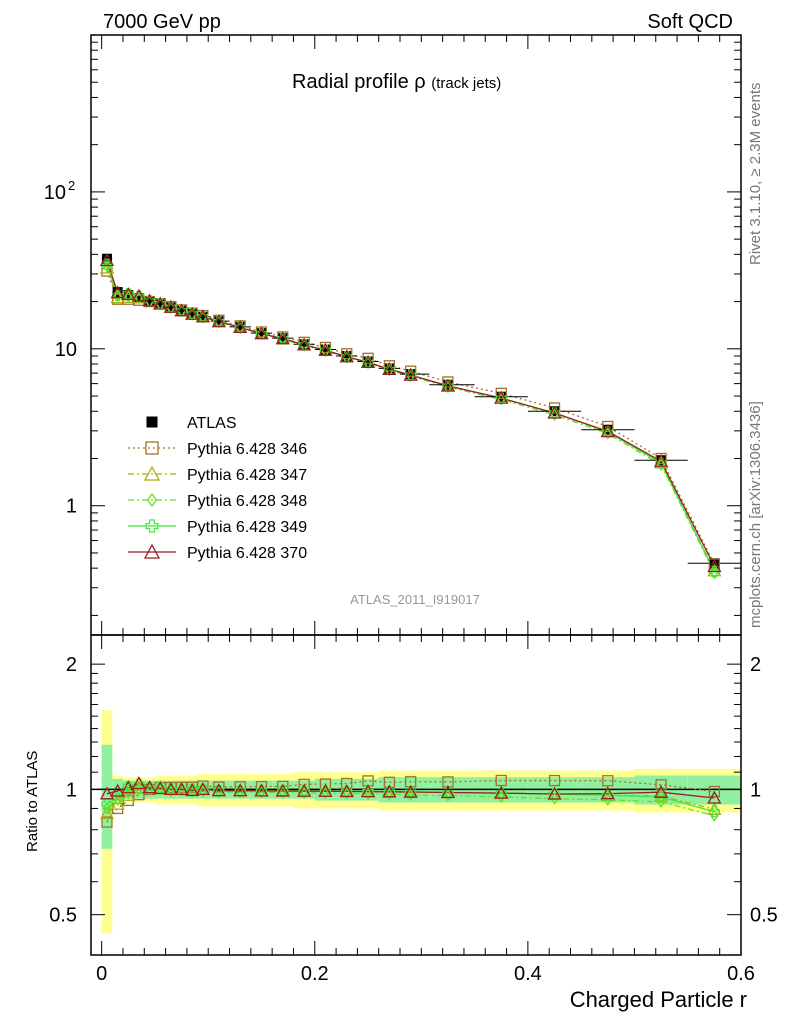 The width and height of the screenshot is (786, 1029). I want to click on x-tick-label: 0.2, so click(315, 974).